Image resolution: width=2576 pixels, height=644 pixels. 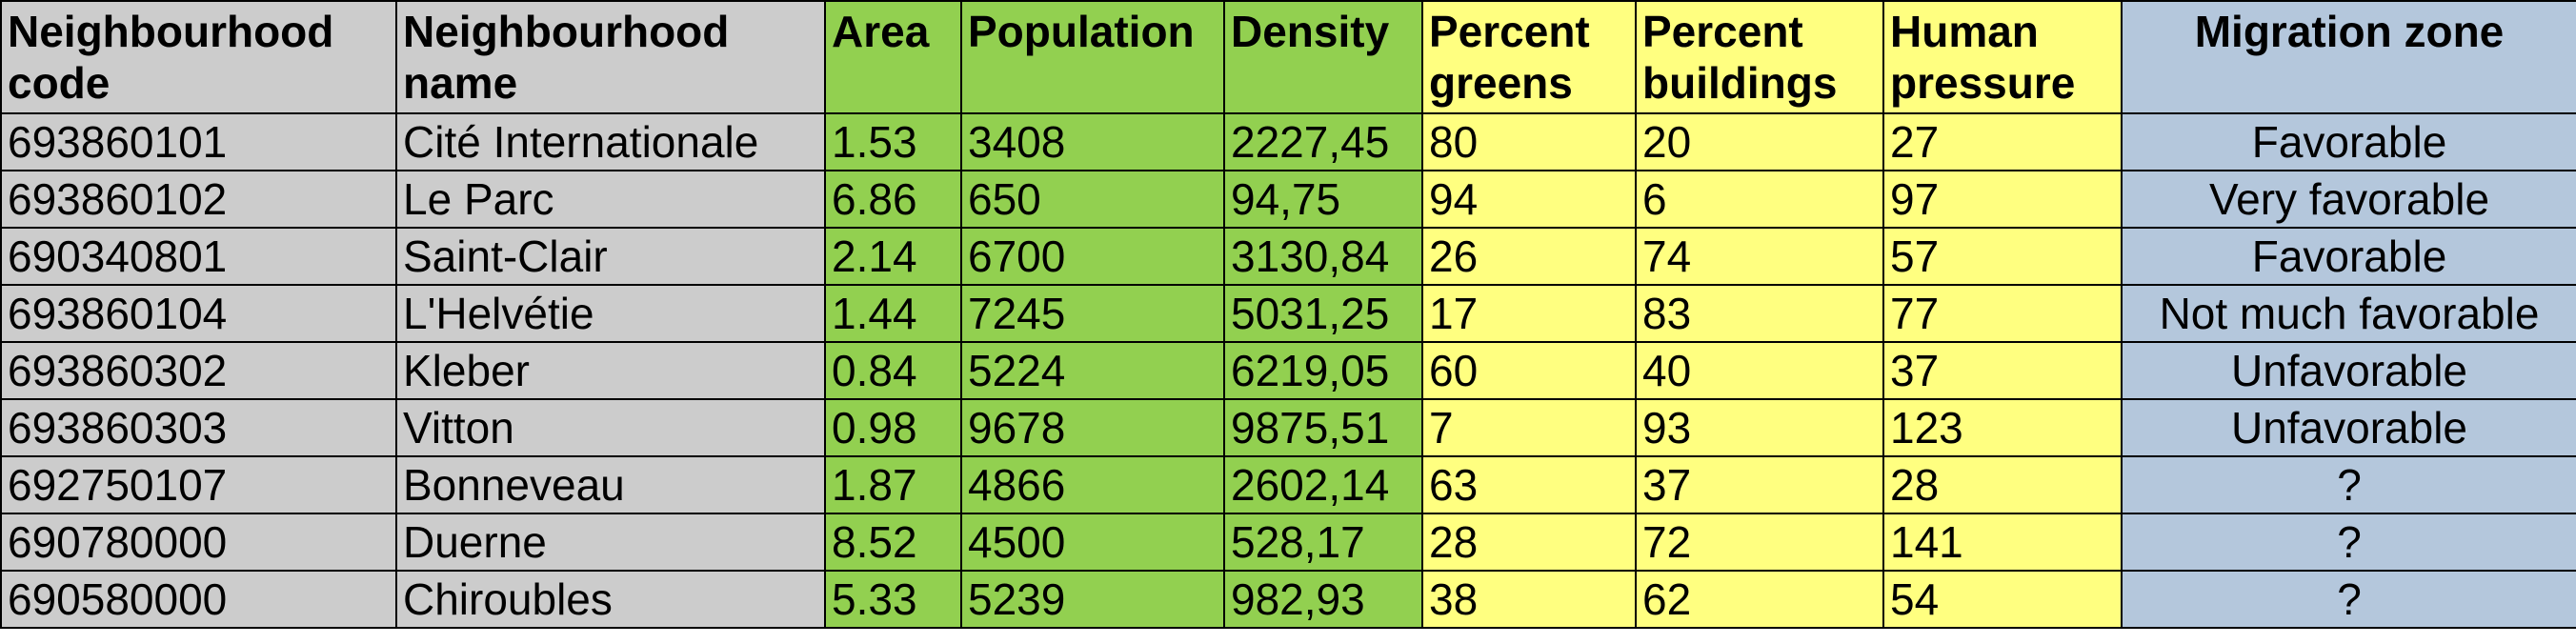 What do you see at coordinates (199, 57) in the screenshot?
I see `header-code: Neighbourhood code` at bounding box center [199, 57].